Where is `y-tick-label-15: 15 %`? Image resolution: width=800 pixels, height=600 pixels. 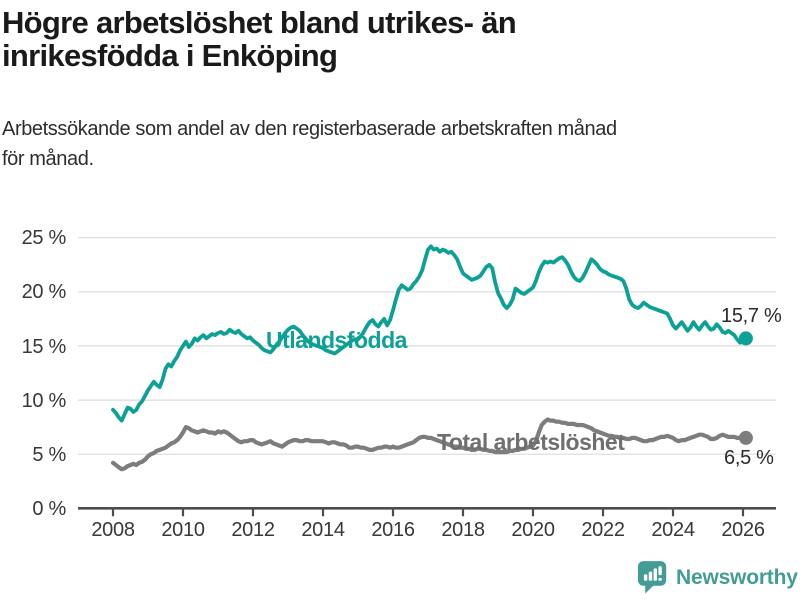
y-tick-label-15: 15 % is located at coordinates (44, 347).